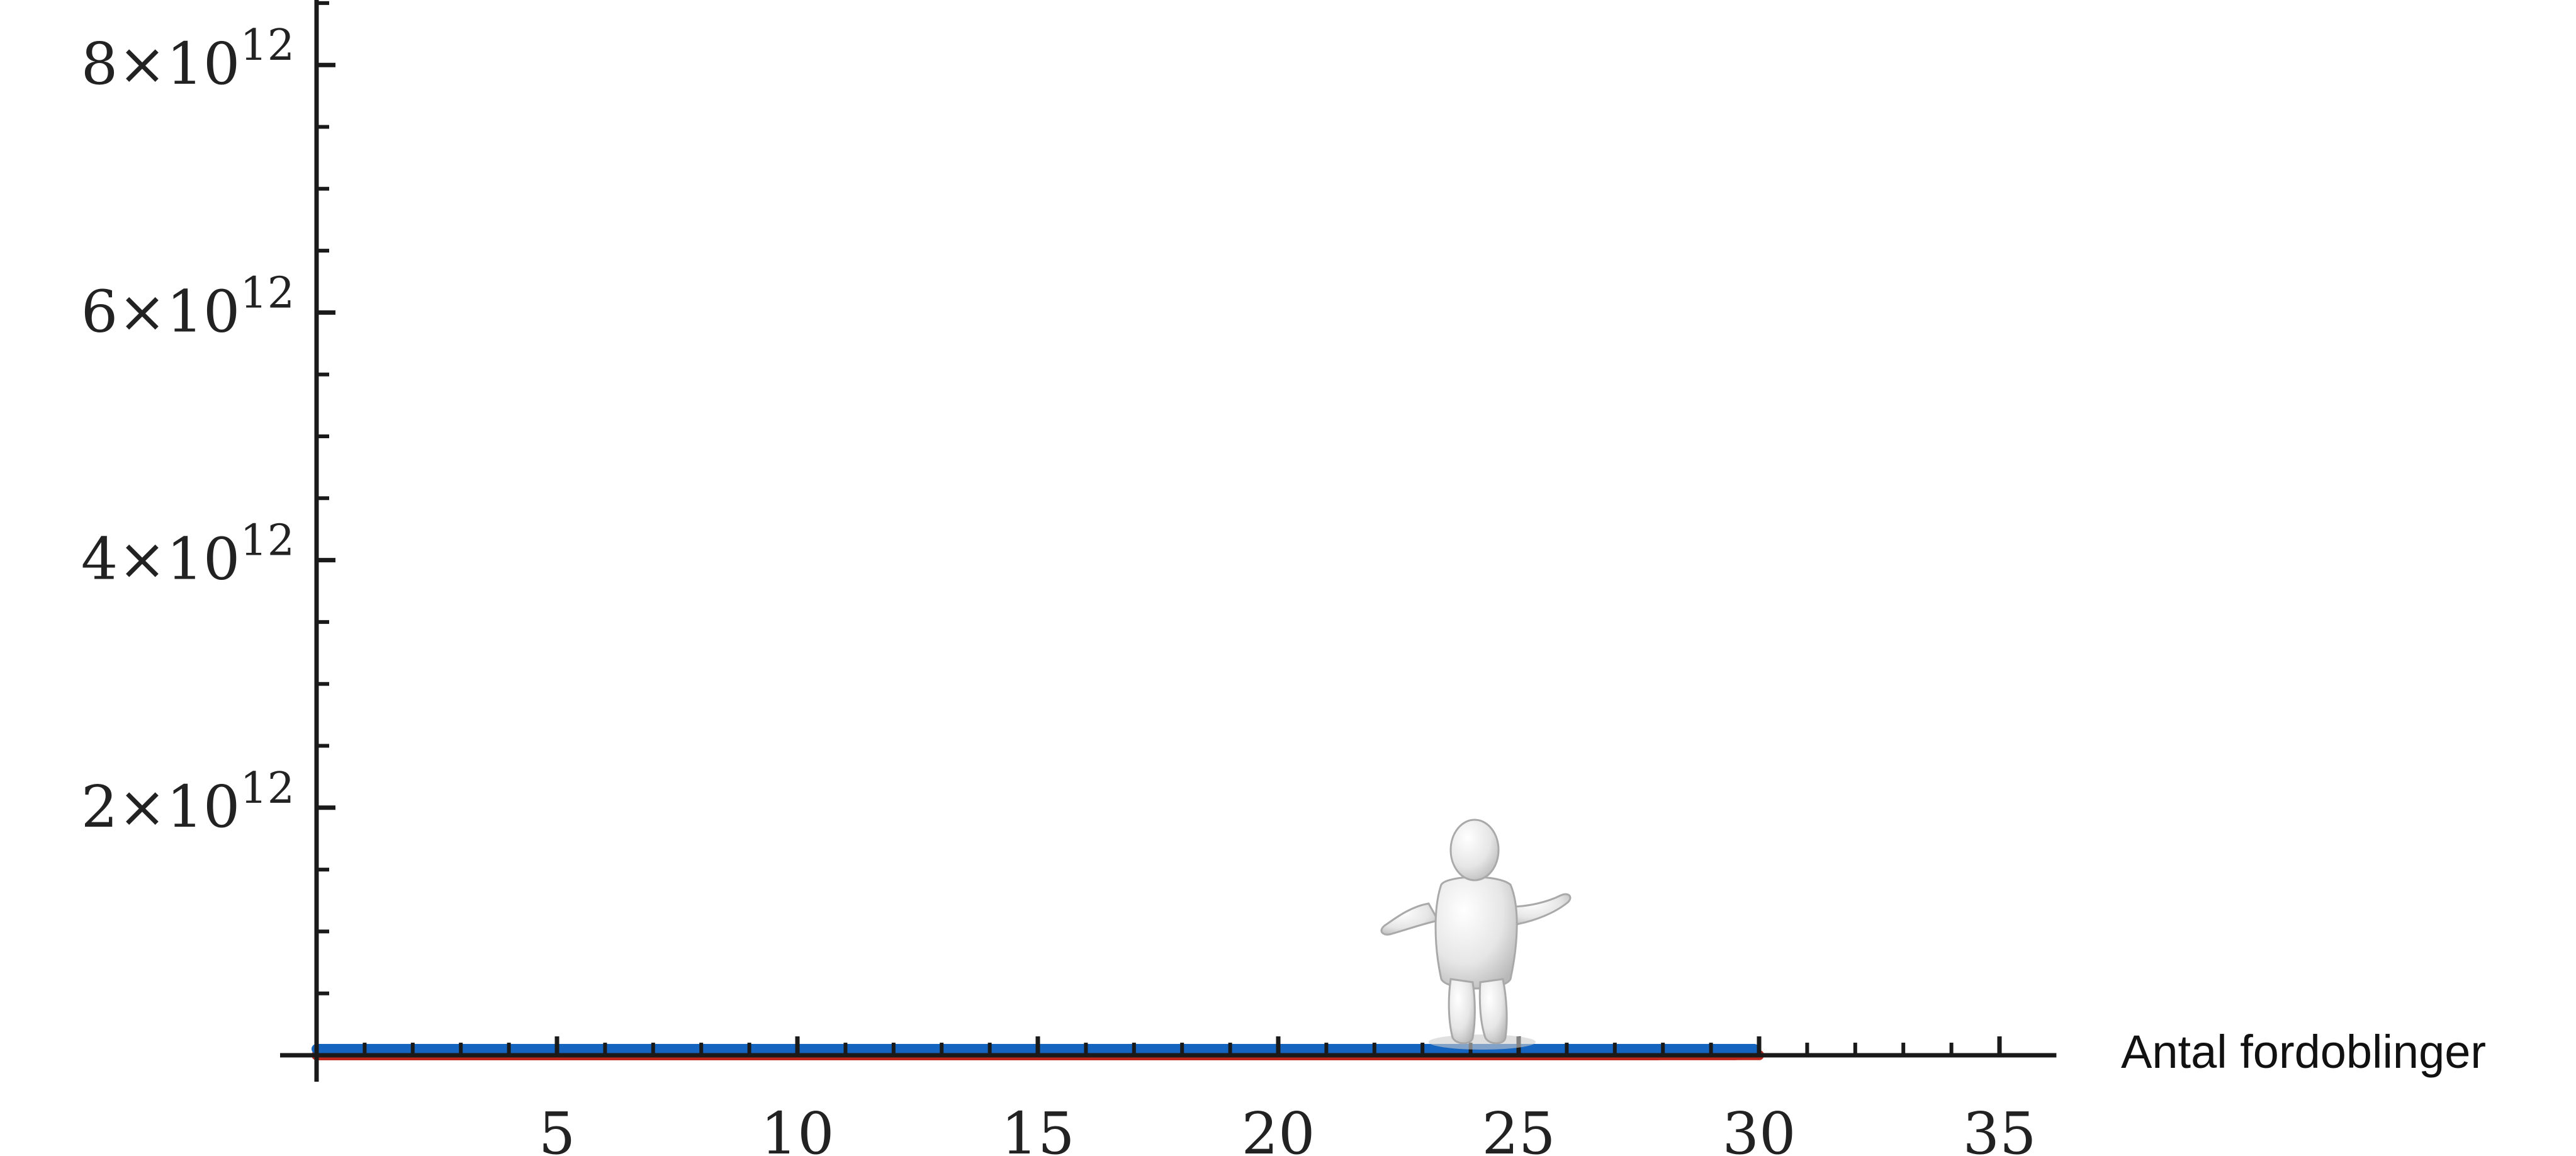 The image size is (2576, 1156). What do you see at coordinates (1999, 1128) in the screenshot?
I see `x-tick-label: 35` at bounding box center [1999, 1128].